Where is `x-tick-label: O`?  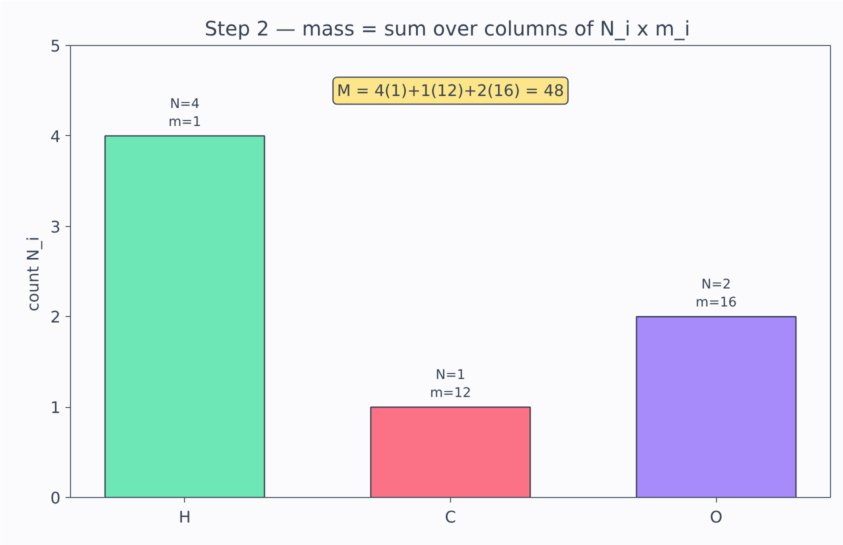
x-tick-label: O is located at coordinates (716, 517).